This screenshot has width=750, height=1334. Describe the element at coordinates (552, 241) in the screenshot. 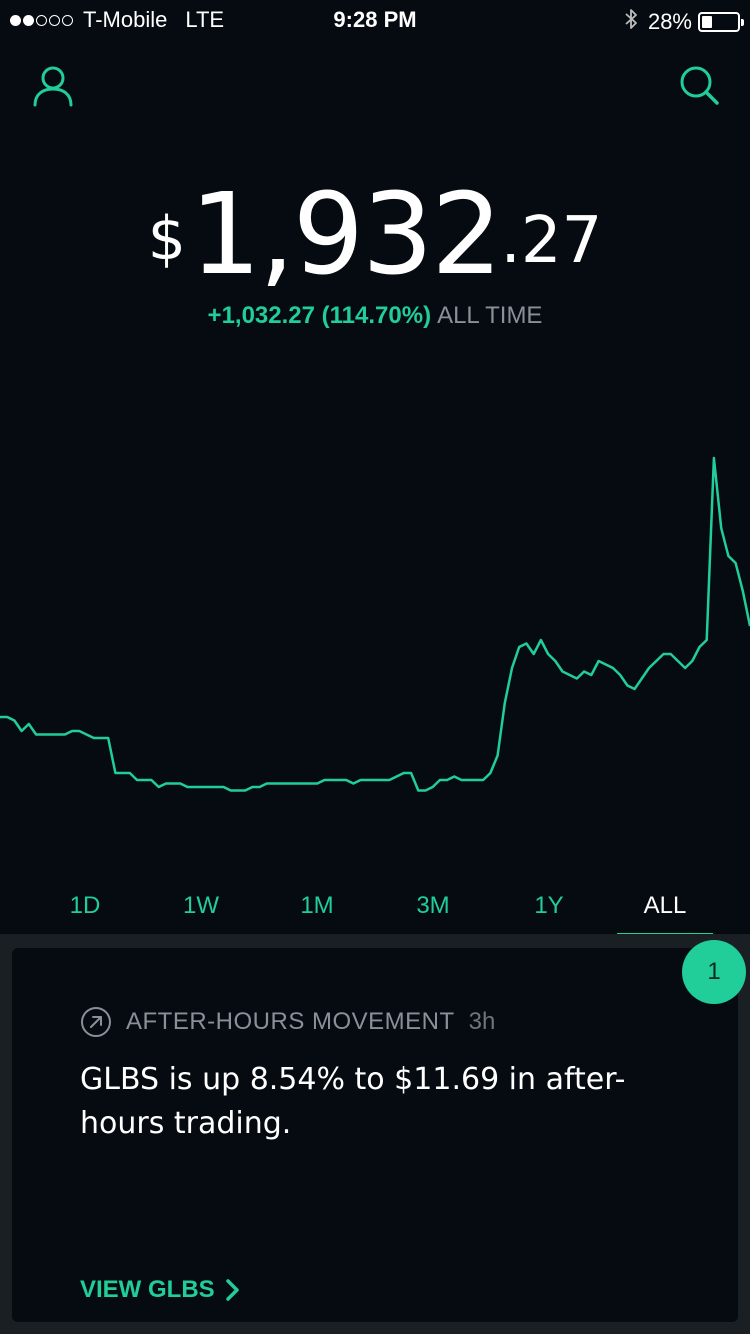

I see `portfolio-value-cents: .27` at that location.